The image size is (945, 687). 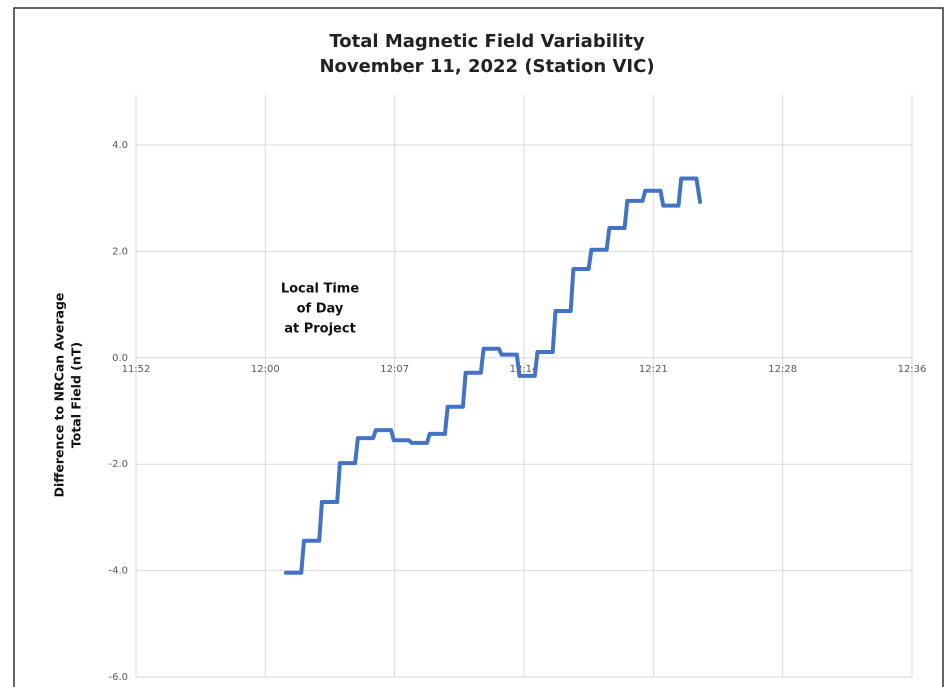 What do you see at coordinates (486, 41) in the screenshot?
I see `chart-title: Total Magnetic Field Variability` at bounding box center [486, 41].